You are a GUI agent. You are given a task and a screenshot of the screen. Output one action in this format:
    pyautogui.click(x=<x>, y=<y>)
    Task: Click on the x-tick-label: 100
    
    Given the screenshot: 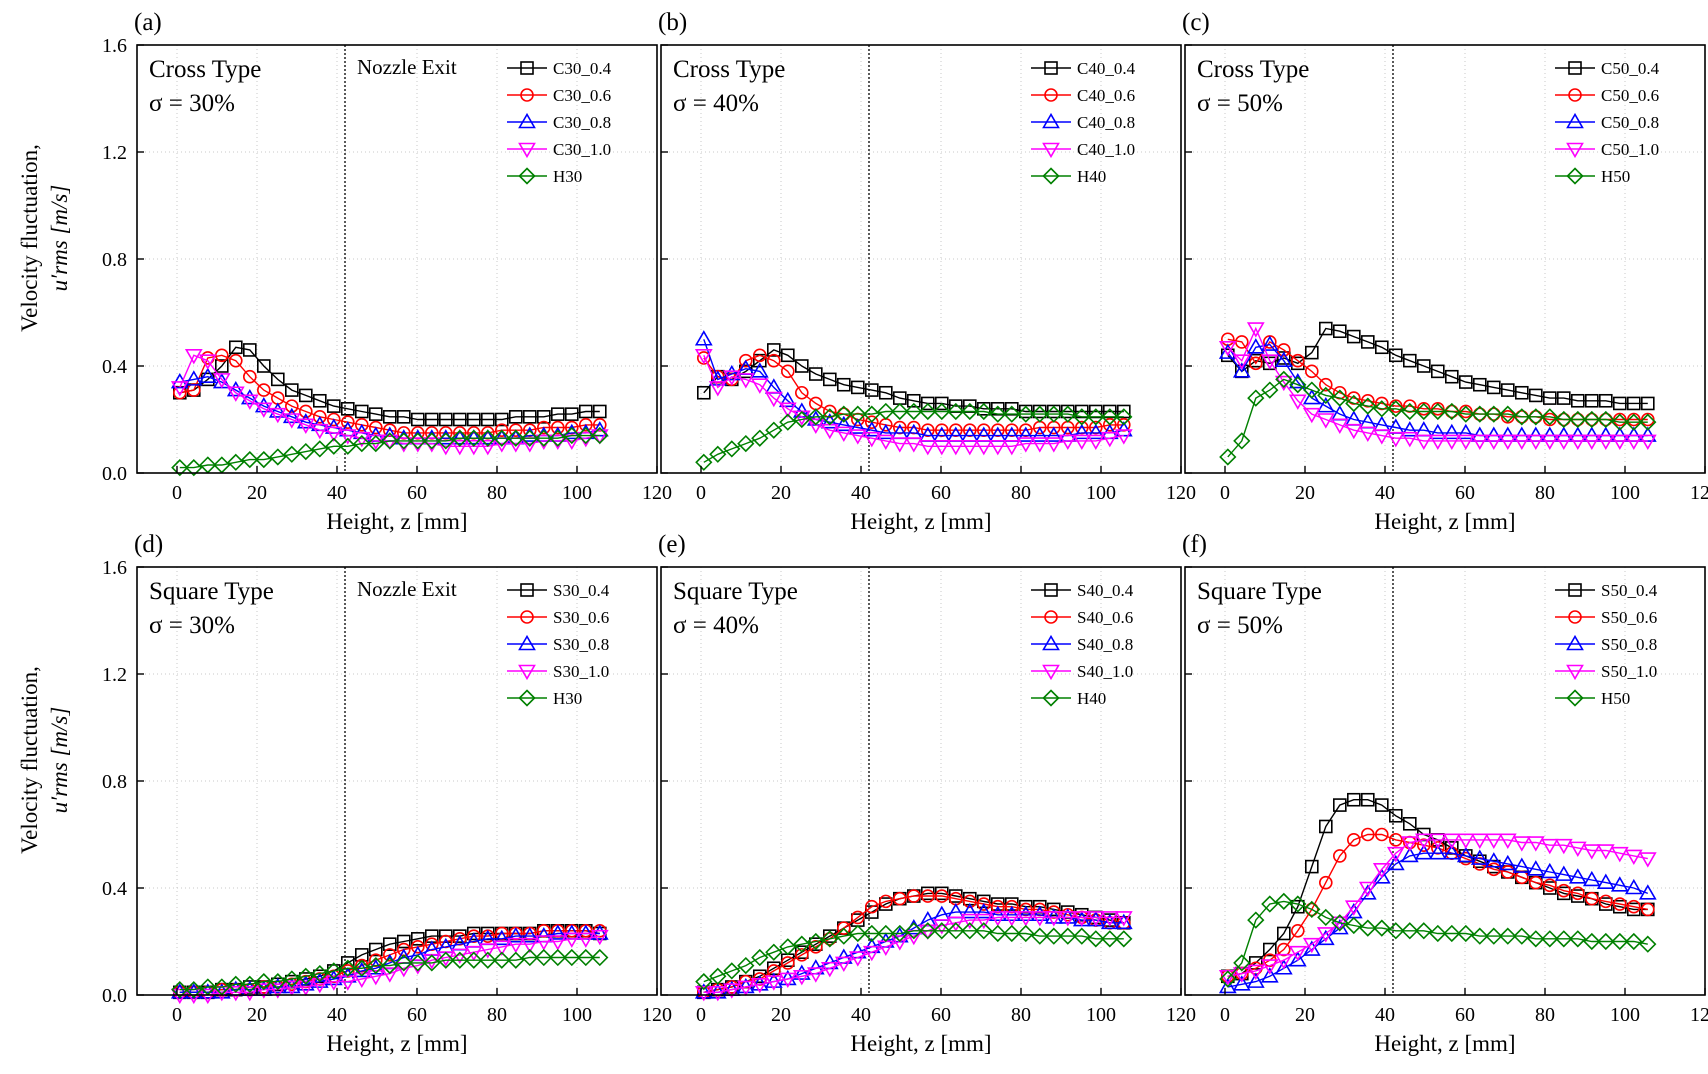 What is the action you would take?
    pyautogui.click(x=1101, y=1015)
    